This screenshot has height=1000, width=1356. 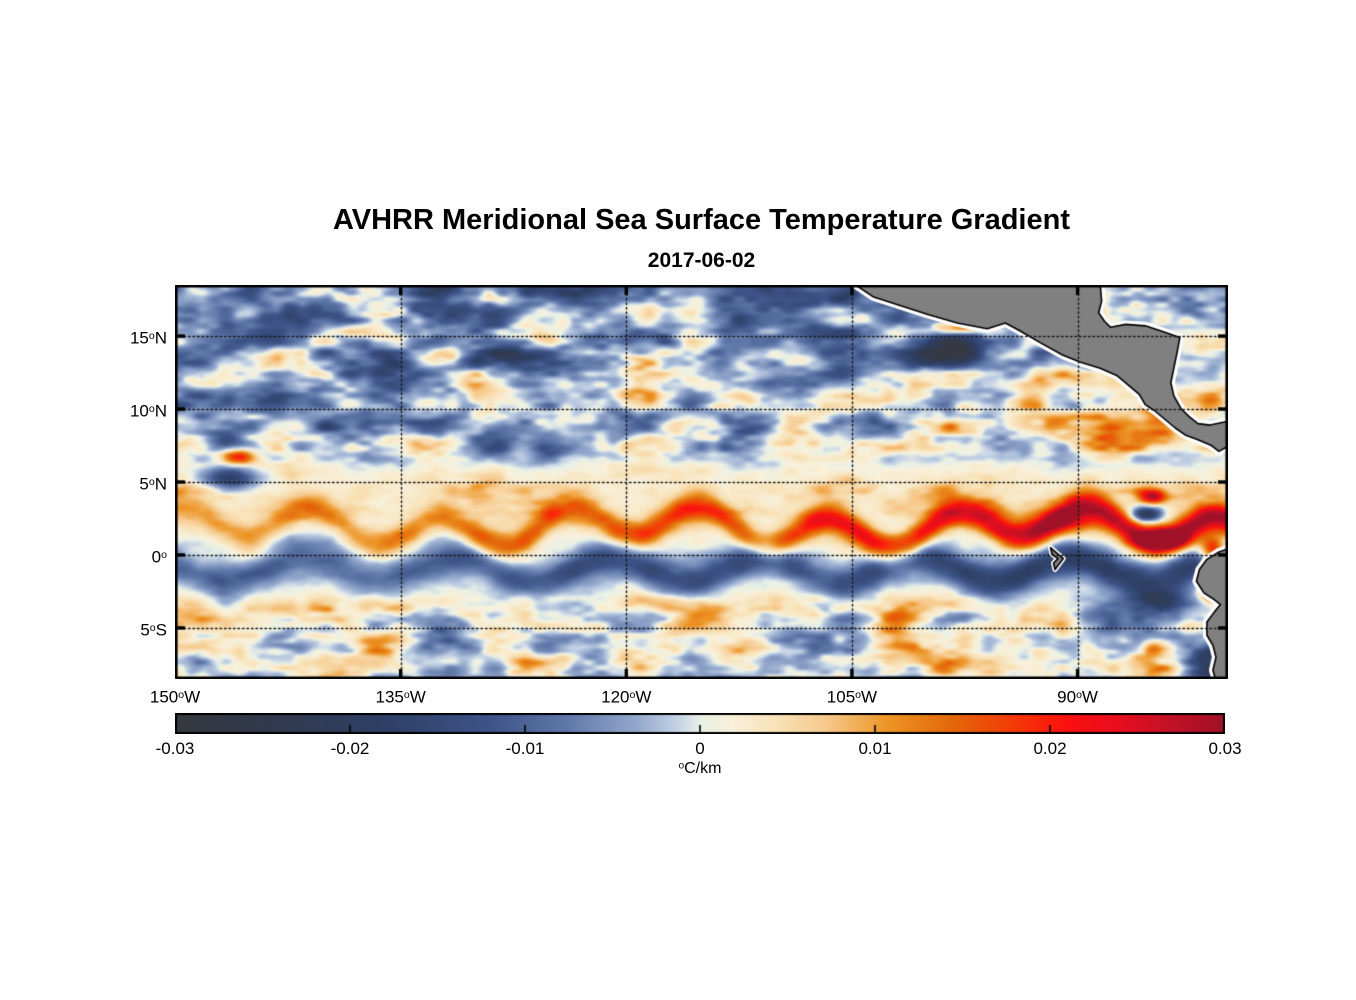 What do you see at coordinates (153, 630) in the screenshot?
I see `y-tick-label: 5oS` at bounding box center [153, 630].